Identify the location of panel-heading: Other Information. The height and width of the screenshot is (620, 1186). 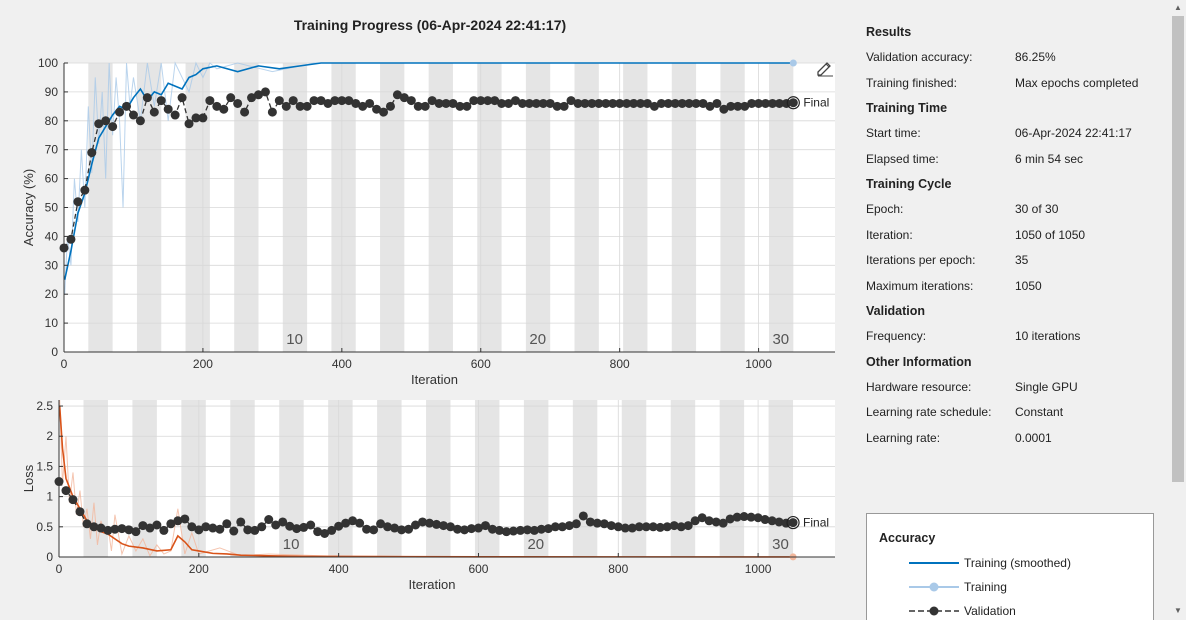
(919, 361).